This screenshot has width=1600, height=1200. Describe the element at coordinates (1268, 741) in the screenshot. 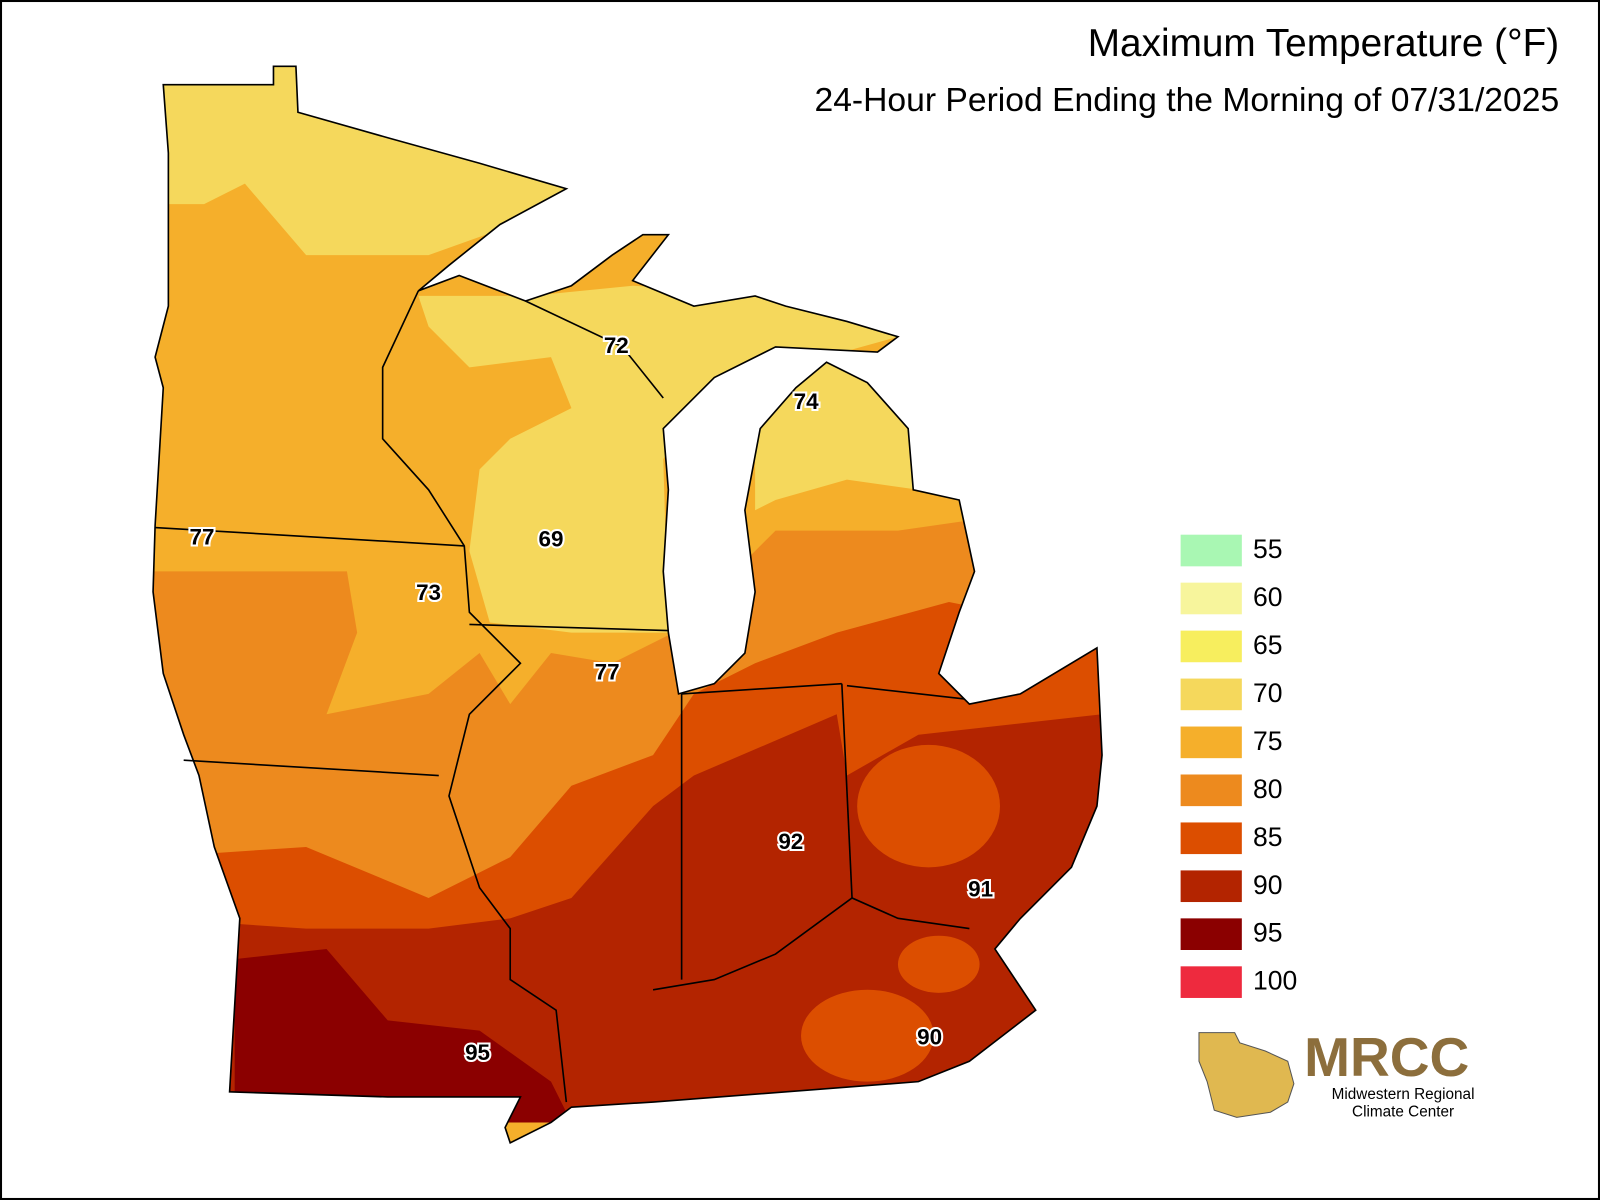

I see `legend-label: 75` at that location.